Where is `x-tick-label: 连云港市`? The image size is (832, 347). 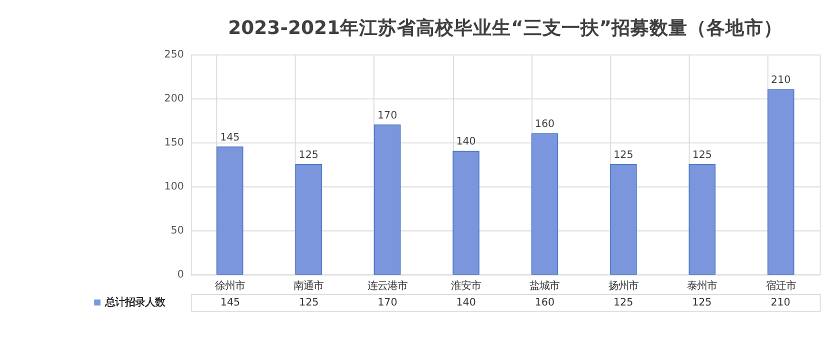 x-tick-label: 连云港市 is located at coordinates (387, 286).